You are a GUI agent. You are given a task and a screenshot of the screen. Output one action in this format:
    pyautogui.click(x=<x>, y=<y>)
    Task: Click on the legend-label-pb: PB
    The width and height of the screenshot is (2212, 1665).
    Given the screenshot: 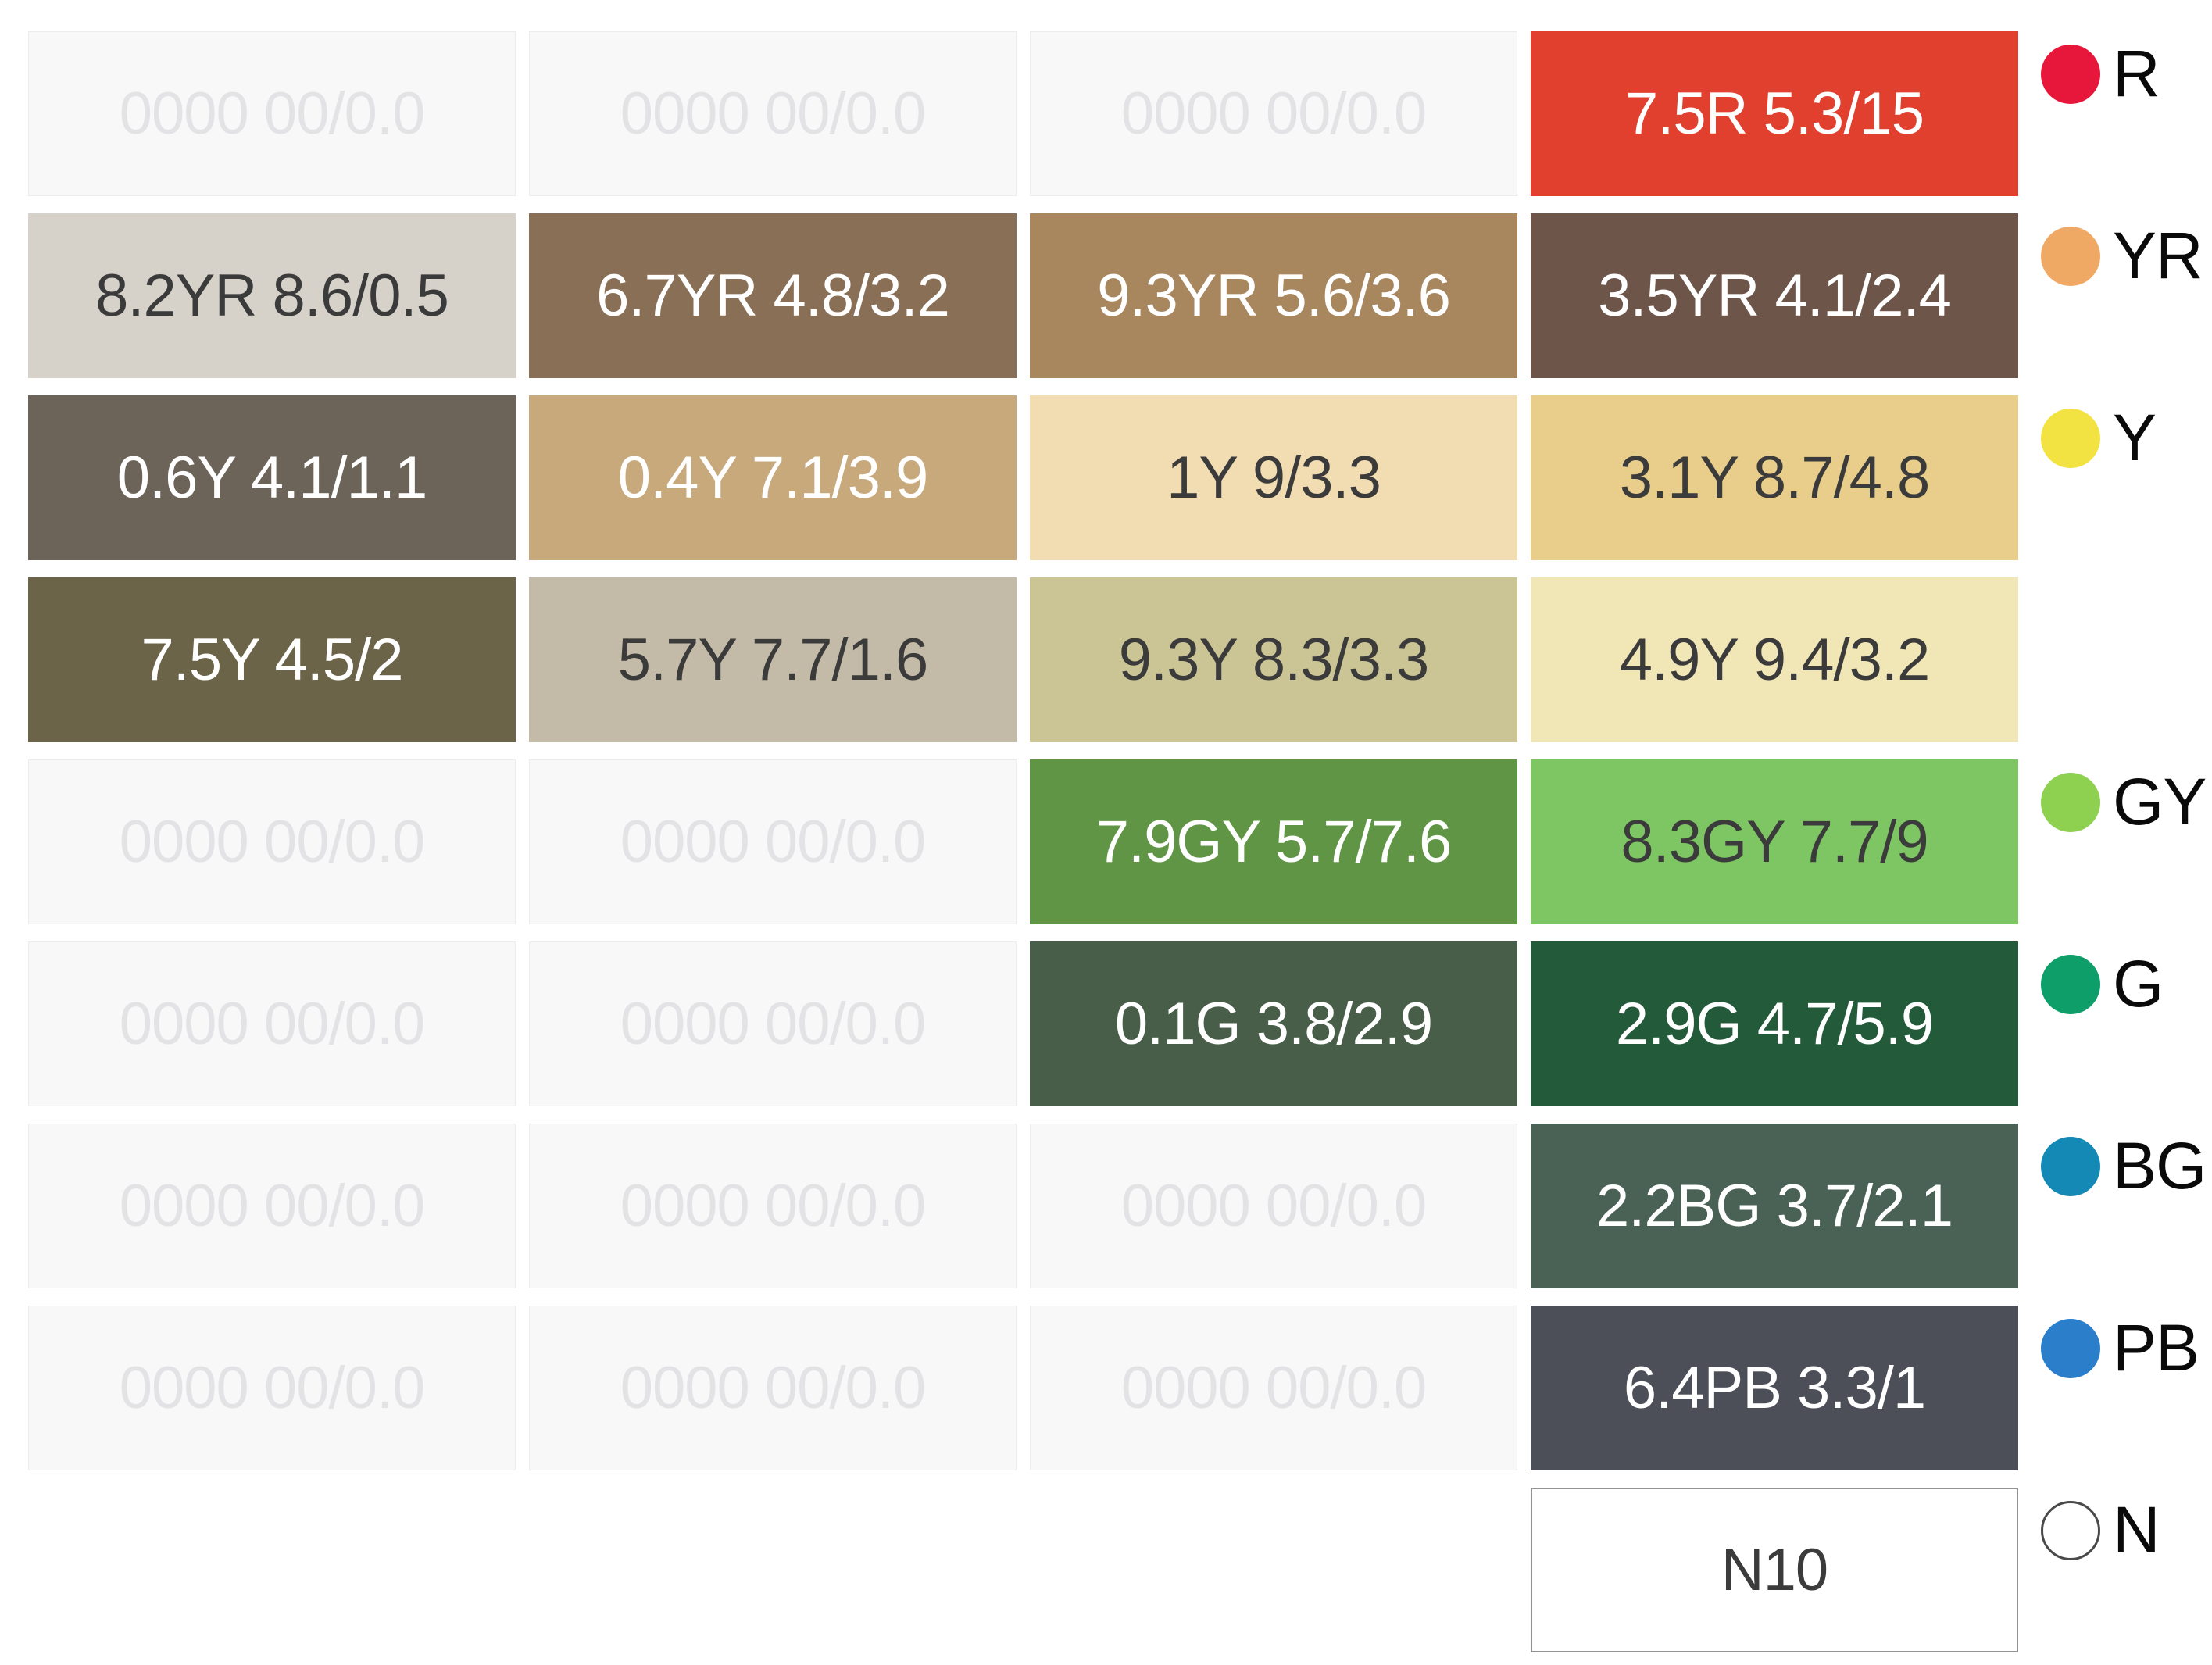 What is the action you would take?
    pyautogui.click(x=2156, y=1348)
    